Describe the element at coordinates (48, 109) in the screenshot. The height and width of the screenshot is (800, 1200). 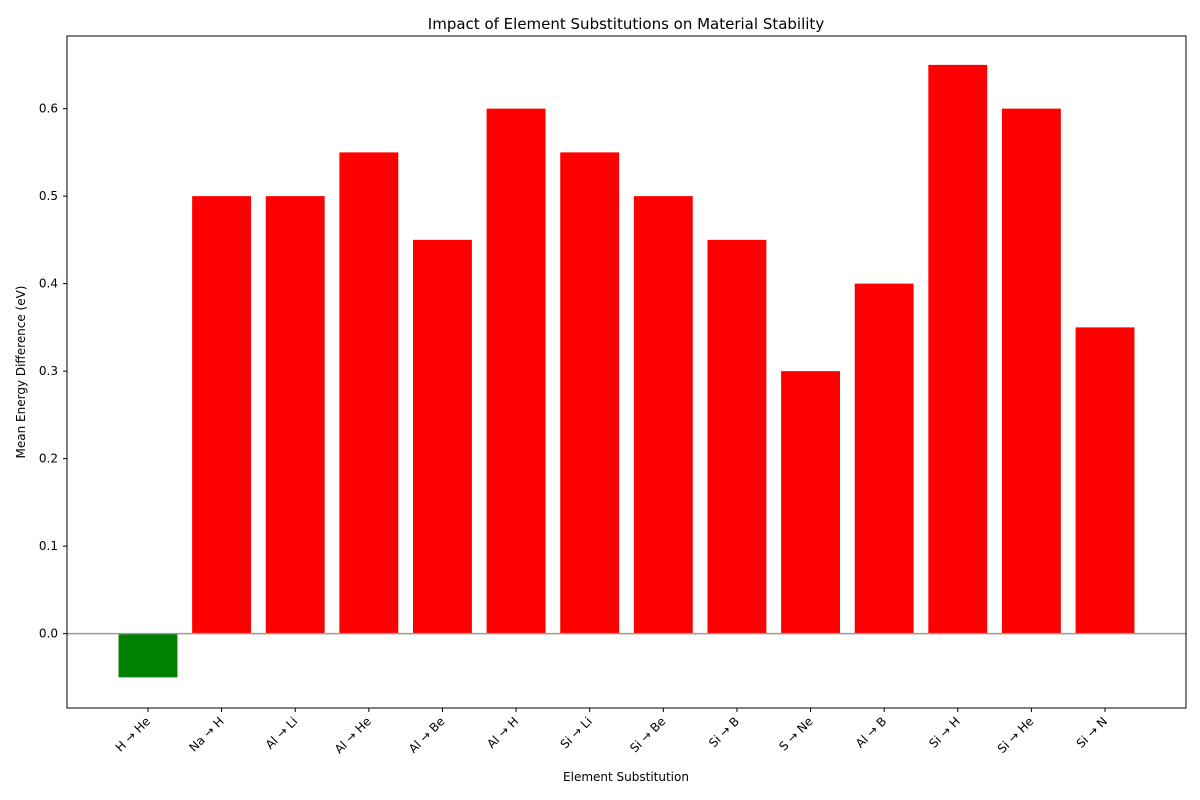
I see `y-tick-label-6: 0.6` at that location.